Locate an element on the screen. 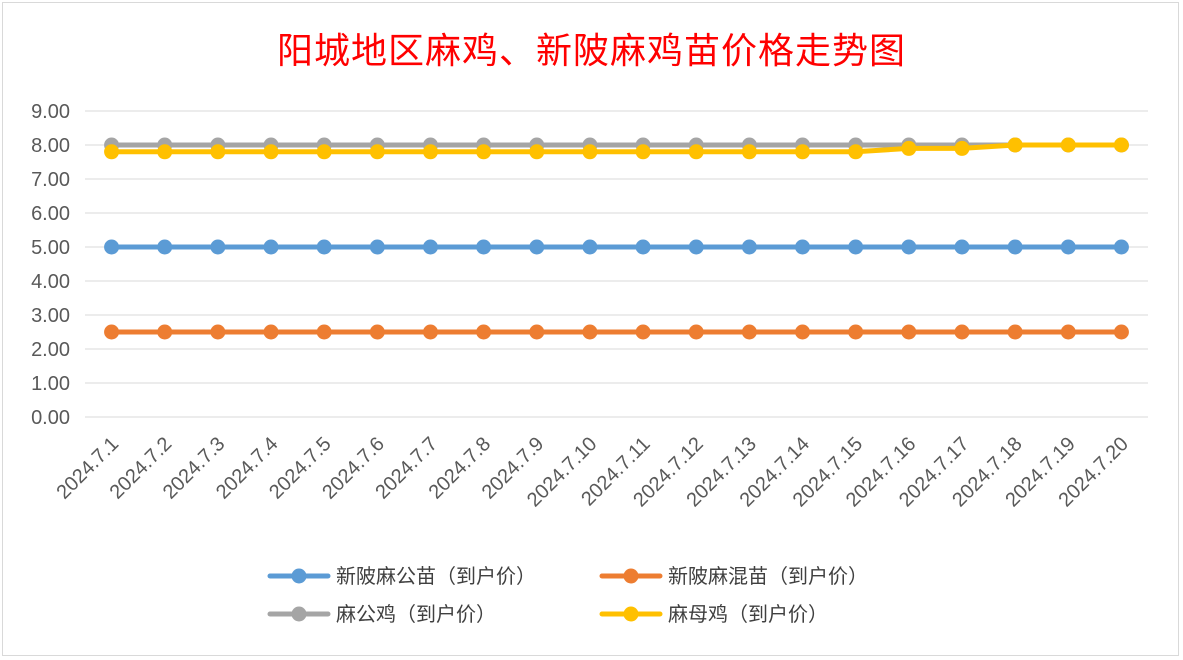 This screenshot has width=1183, height=660. y-tick-label: 6.00 is located at coordinates (50, 214).